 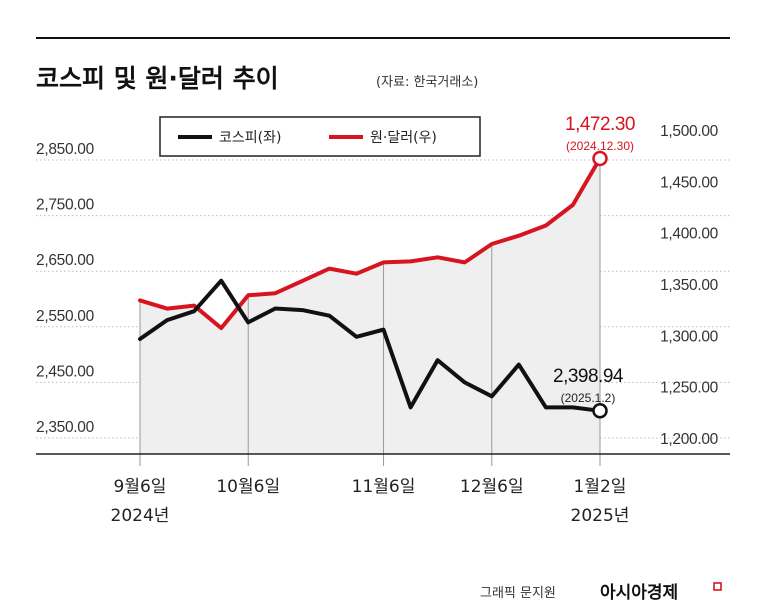 I want to click on right-tick-label: 1,350.00, so click(x=689, y=285).